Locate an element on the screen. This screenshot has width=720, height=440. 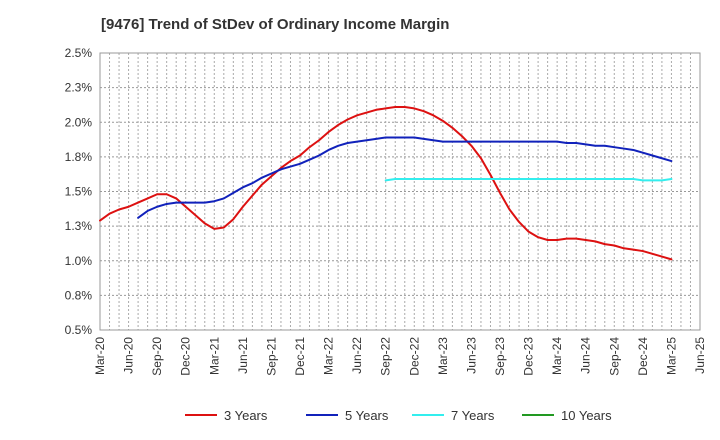
y-tick-label: 2.5% is located at coordinates (79, 53).